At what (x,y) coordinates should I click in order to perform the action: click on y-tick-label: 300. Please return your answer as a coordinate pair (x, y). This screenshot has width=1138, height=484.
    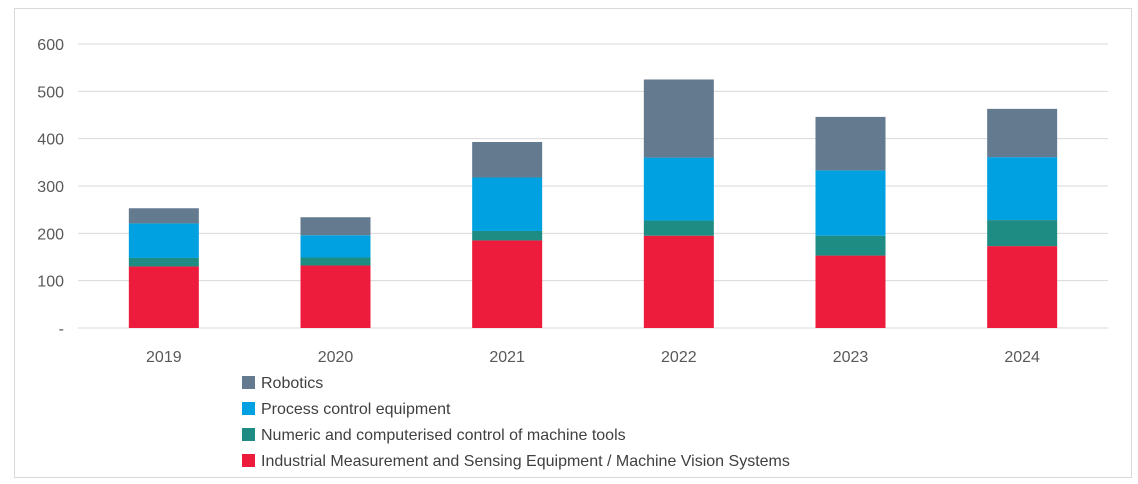
    Looking at the image, I should click on (50, 187).